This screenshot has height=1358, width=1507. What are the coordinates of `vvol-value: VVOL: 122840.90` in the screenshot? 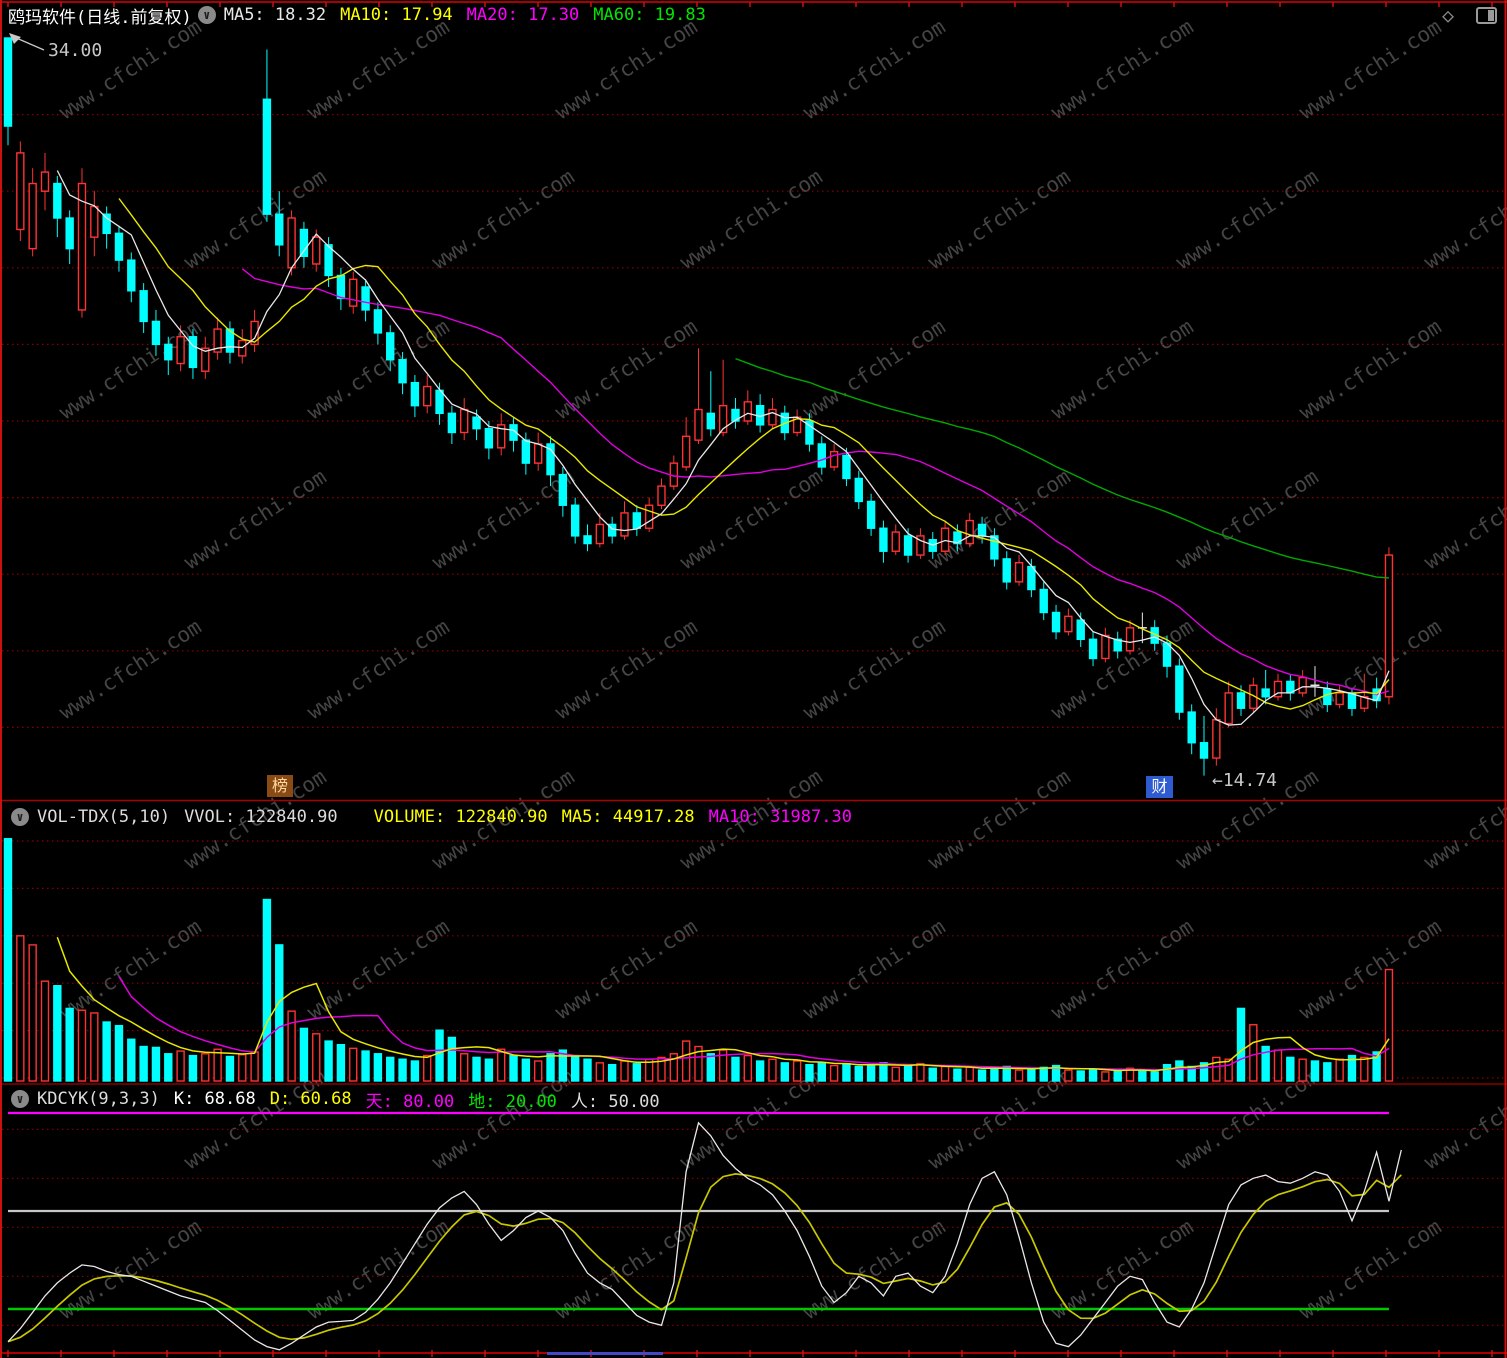 It's located at (261, 817).